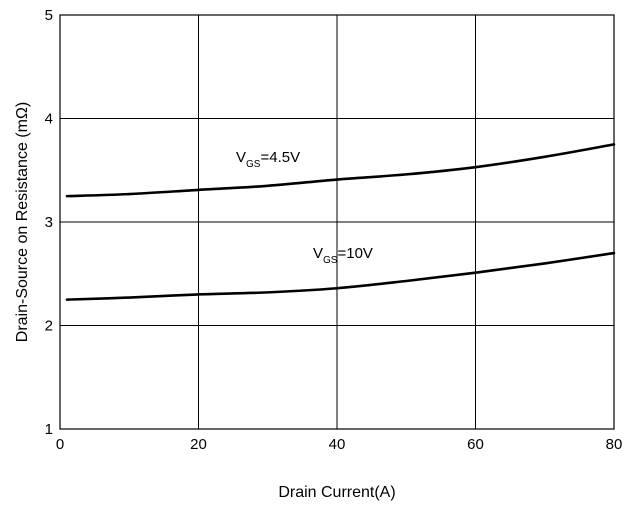  What do you see at coordinates (614, 444) in the screenshot?
I see `x-tick-label: 80` at bounding box center [614, 444].